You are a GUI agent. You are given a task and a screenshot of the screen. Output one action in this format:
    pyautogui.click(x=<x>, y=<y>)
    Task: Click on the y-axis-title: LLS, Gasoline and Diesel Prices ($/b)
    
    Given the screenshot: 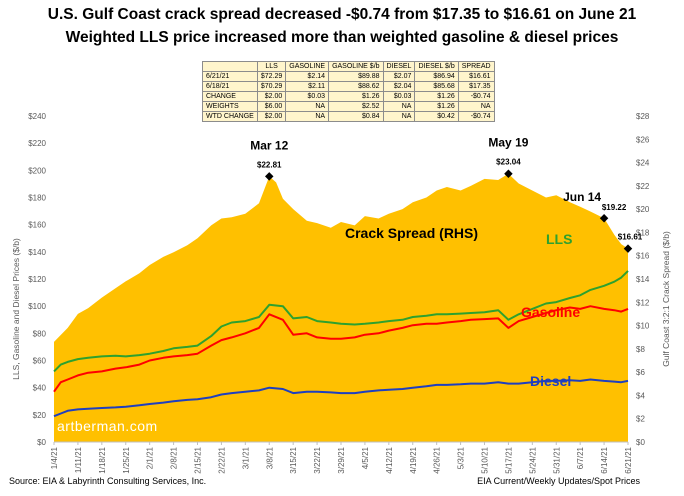 What is the action you would take?
    pyautogui.click(x=16, y=309)
    